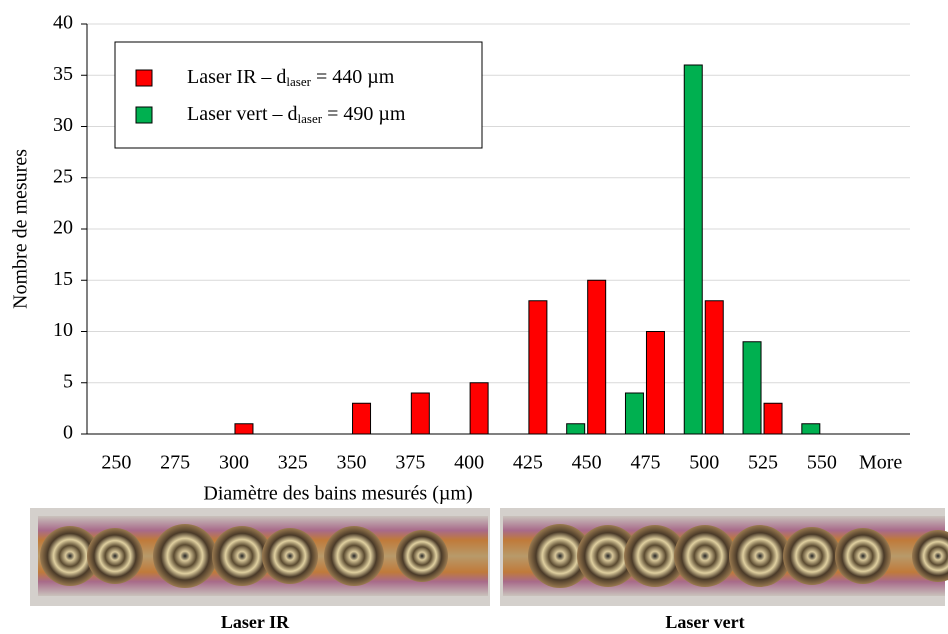 The height and width of the screenshot is (634, 948). Describe the element at coordinates (63, 279) in the screenshot. I see `y-tick-label: 15` at that location.